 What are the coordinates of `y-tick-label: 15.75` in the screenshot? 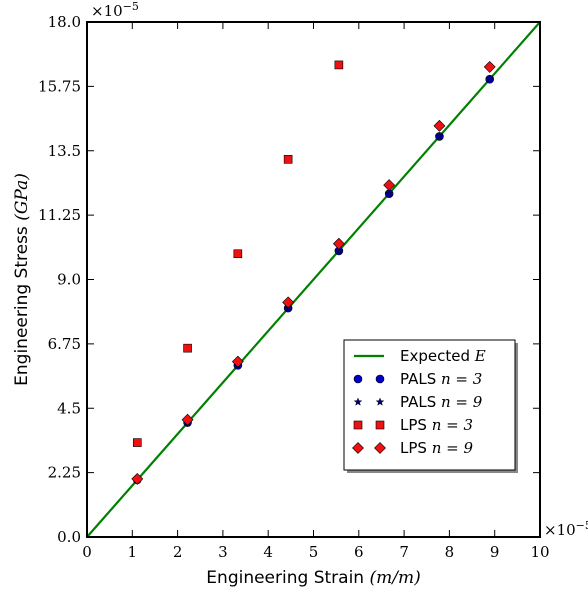 It's located at (59, 86).